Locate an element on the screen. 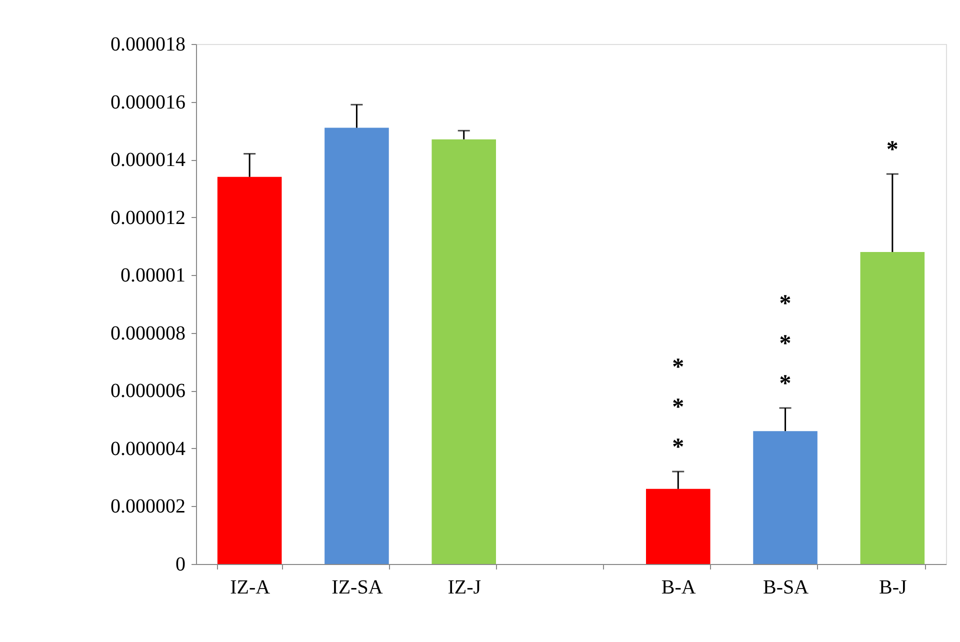  y-tick-label: 0.000008 is located at coordinates (148, 333).